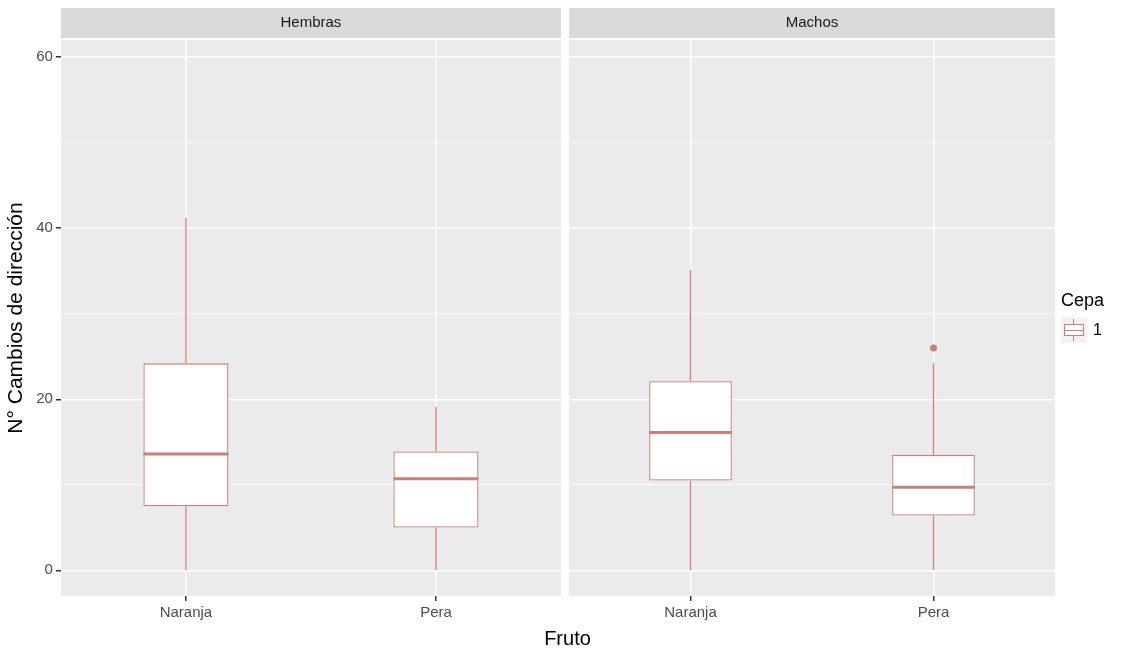  What do you see at coordinates (44, 398) in the screenshot?
I see `y-tick-label: 20` at bounding box center [44, 398].